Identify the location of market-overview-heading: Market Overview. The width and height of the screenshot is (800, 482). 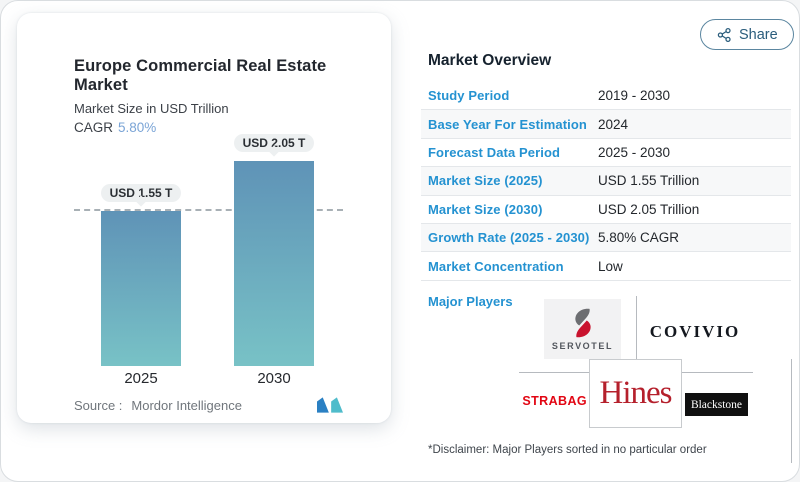
(490, 60).